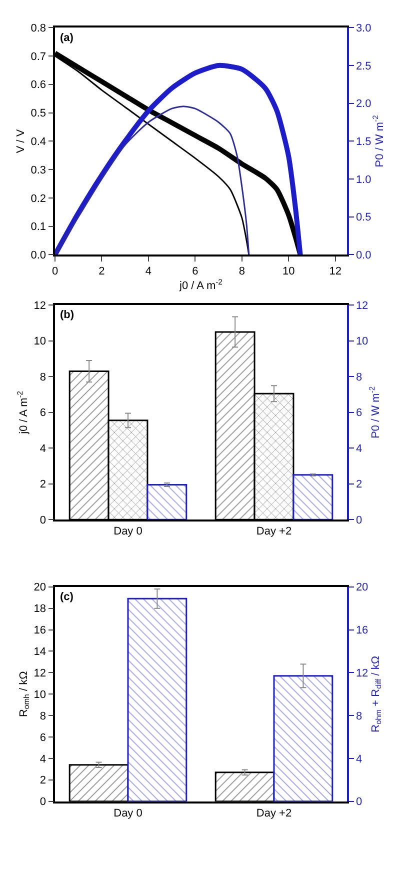 The image size is (409, 886). Describe the element at coordinates (364, 28) in the screenshot. I see `y2-tick-label: 3.0` at that location.